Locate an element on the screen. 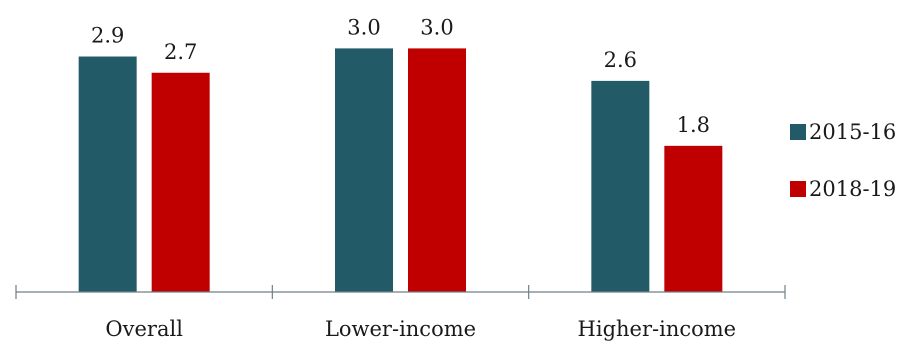  category-label-overall: Overall is located at coordinates (144, 329).